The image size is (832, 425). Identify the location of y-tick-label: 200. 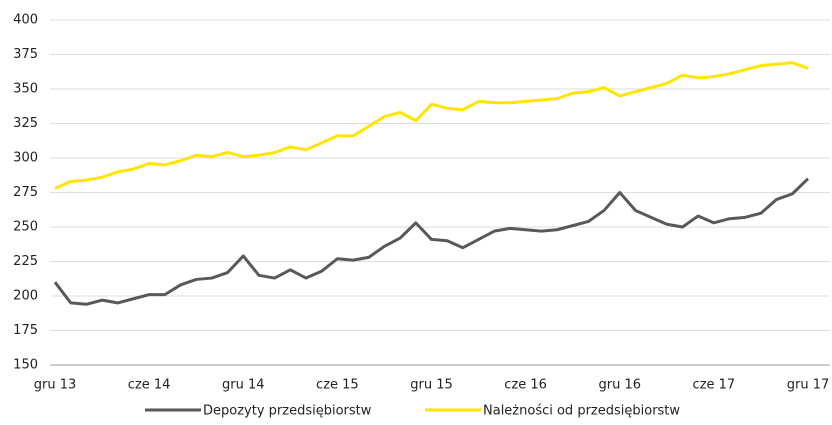
(25, 296).